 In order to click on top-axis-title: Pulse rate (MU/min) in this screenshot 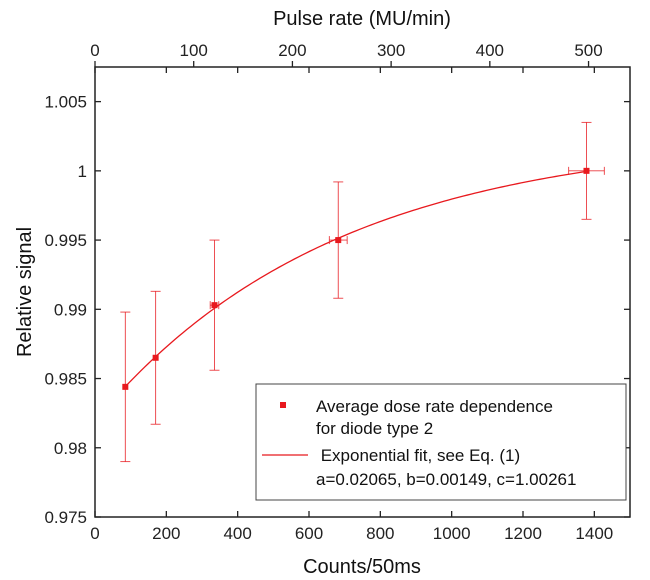, I will do `click(362, 19)`.